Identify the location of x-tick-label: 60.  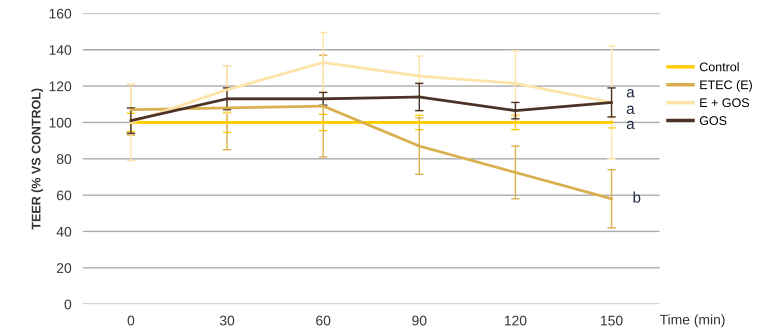
(323, 321).